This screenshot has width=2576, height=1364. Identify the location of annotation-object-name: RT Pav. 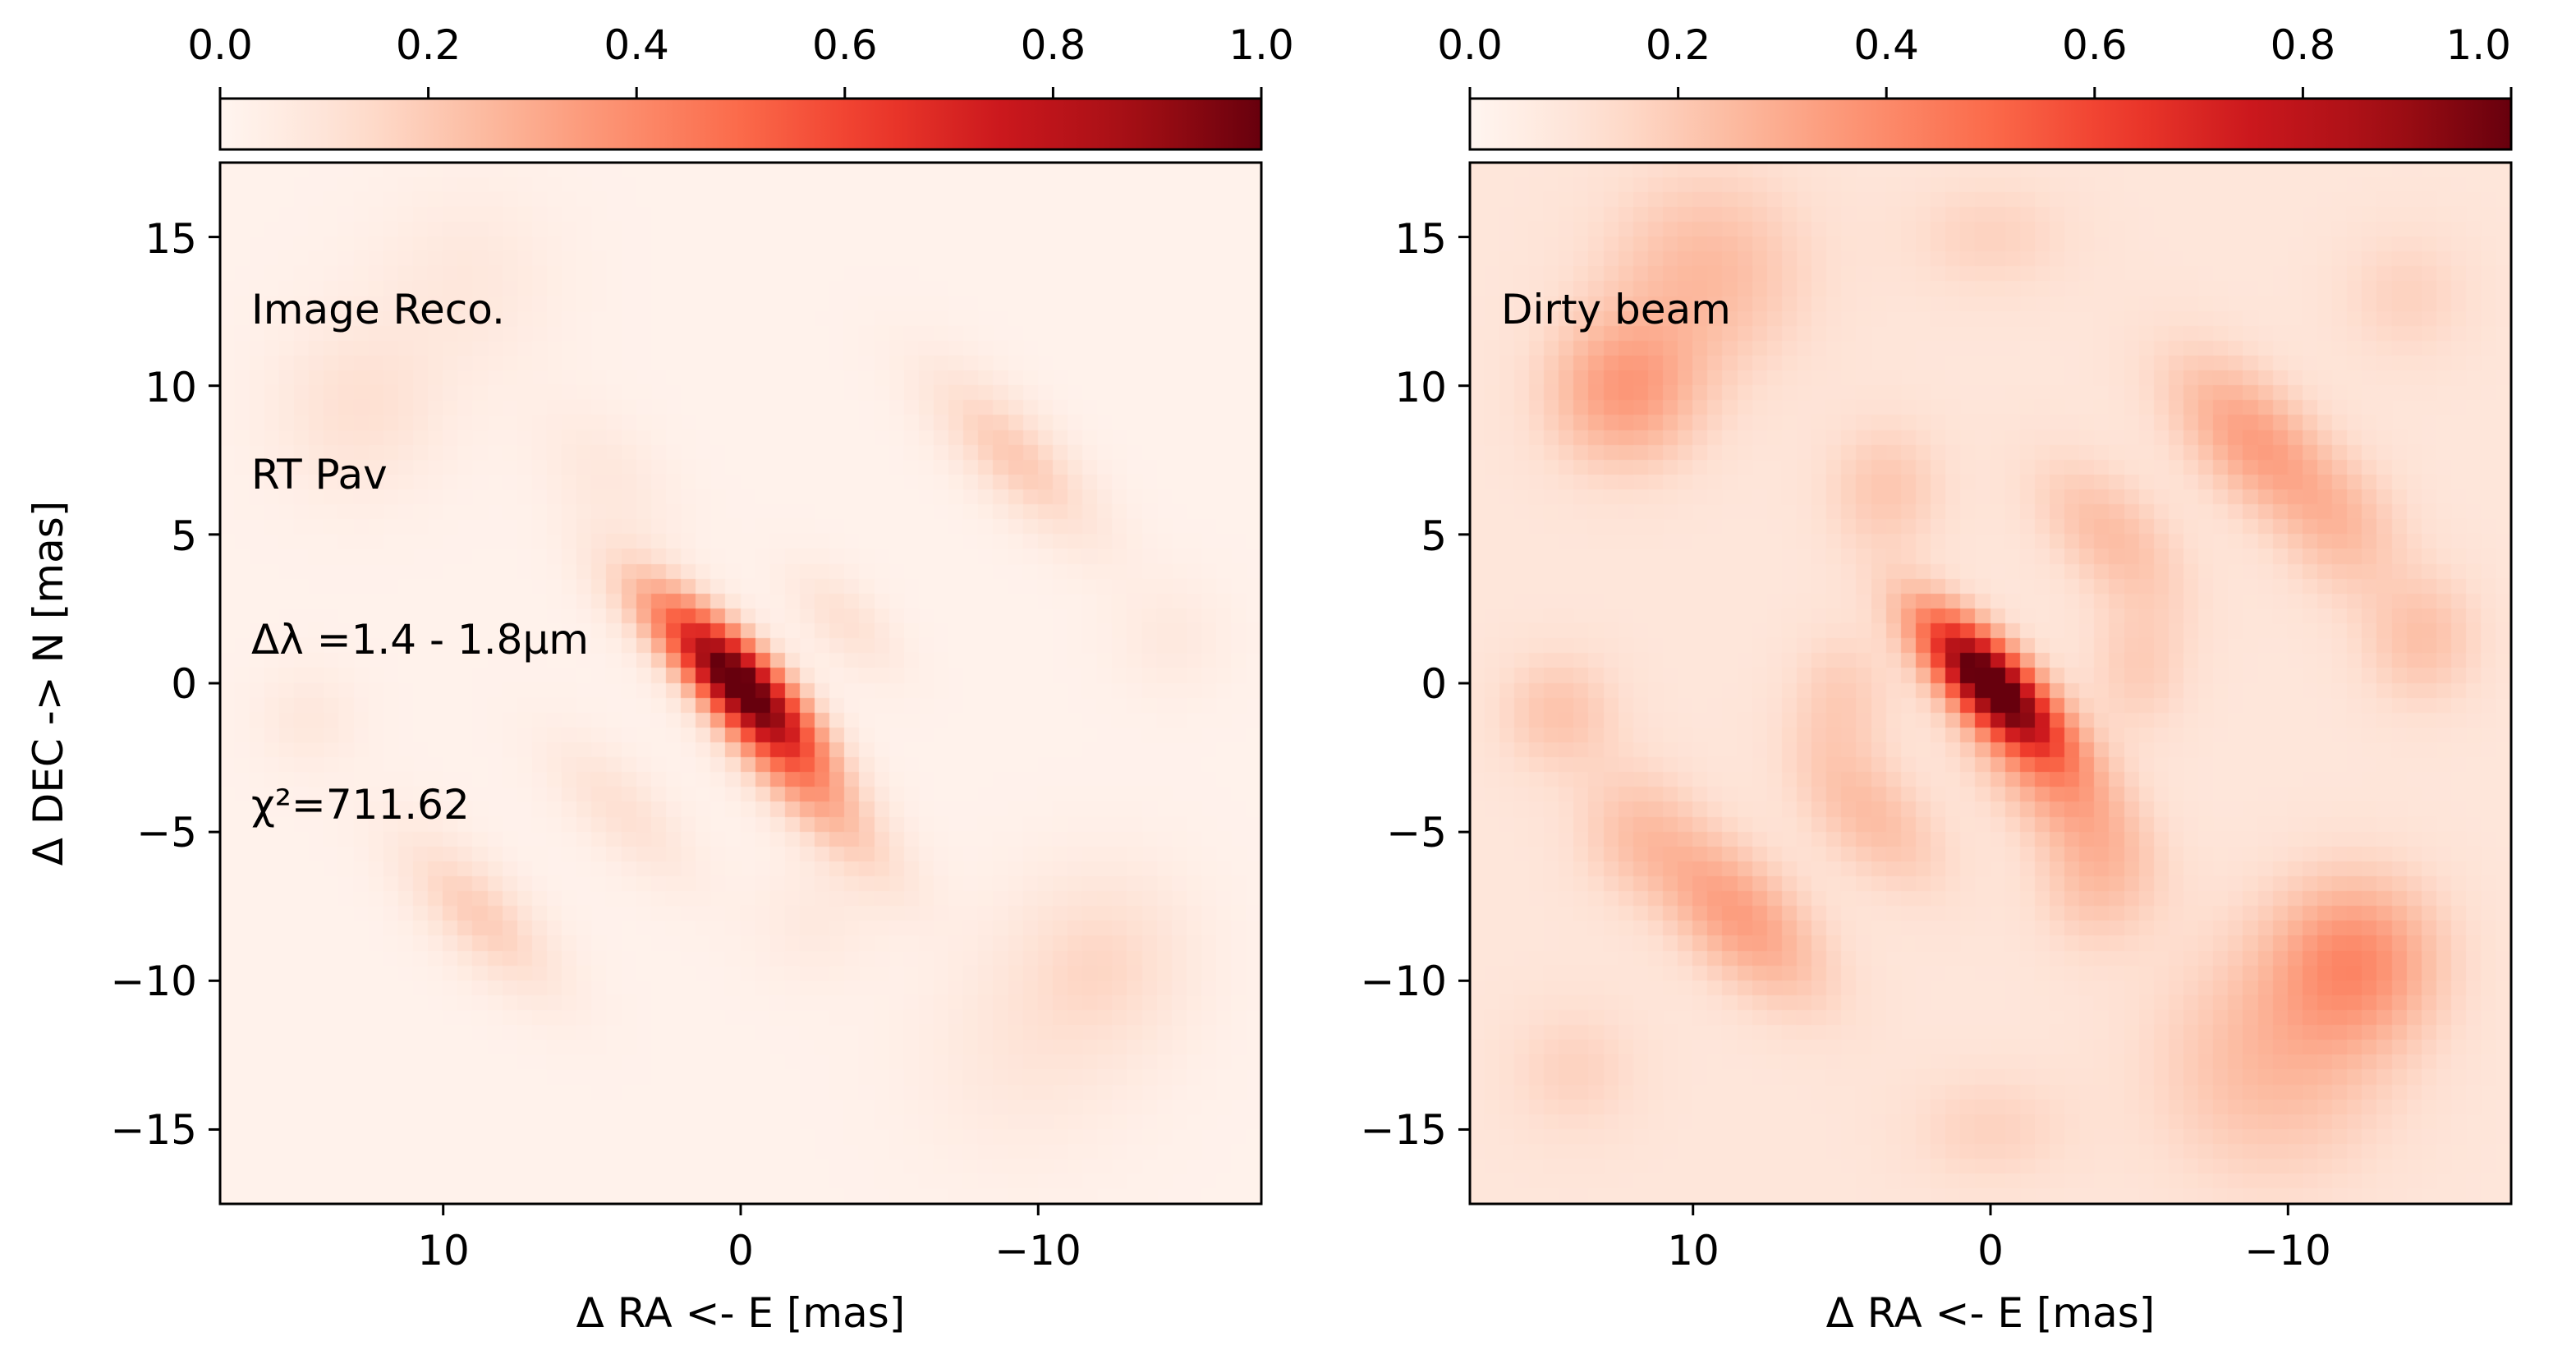
(319, 474).